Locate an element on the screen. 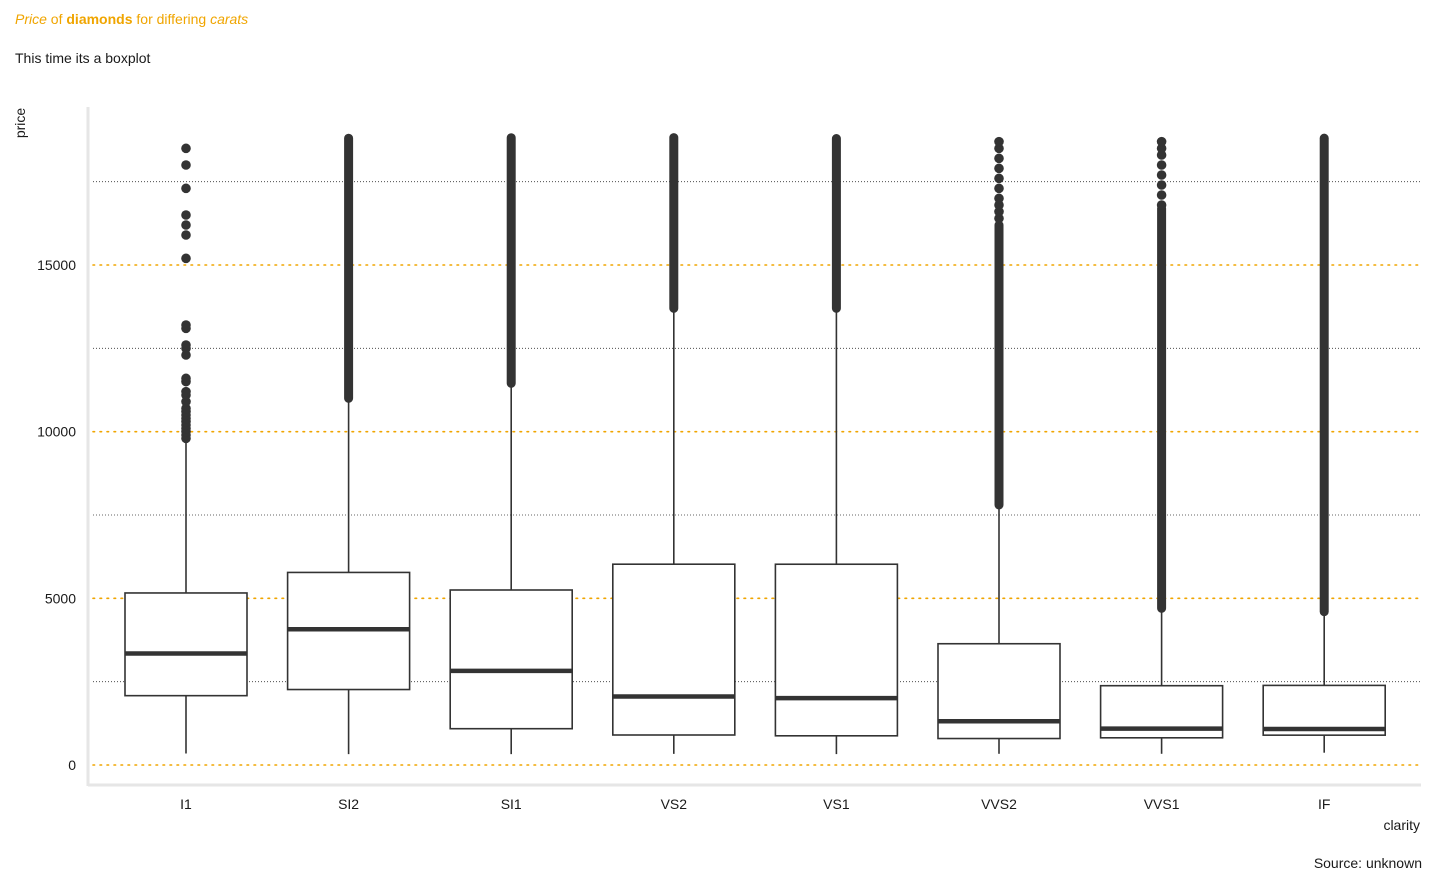  box-i1 is located at coordinates (186, 448).